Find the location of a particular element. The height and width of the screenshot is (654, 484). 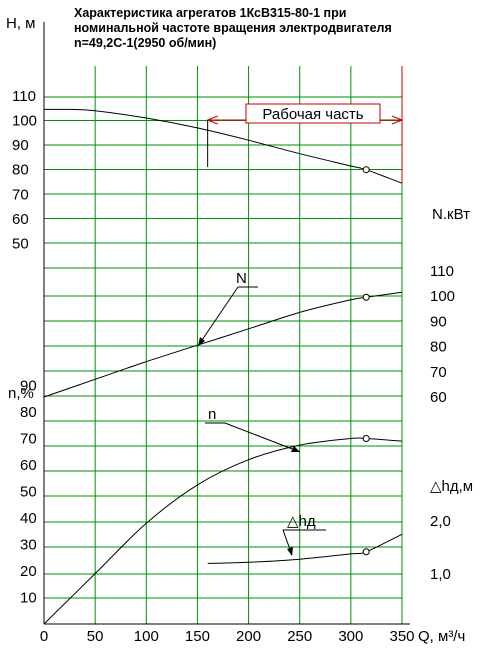

efficiency-tick-label: 60 is located at coordinates (28, 465).